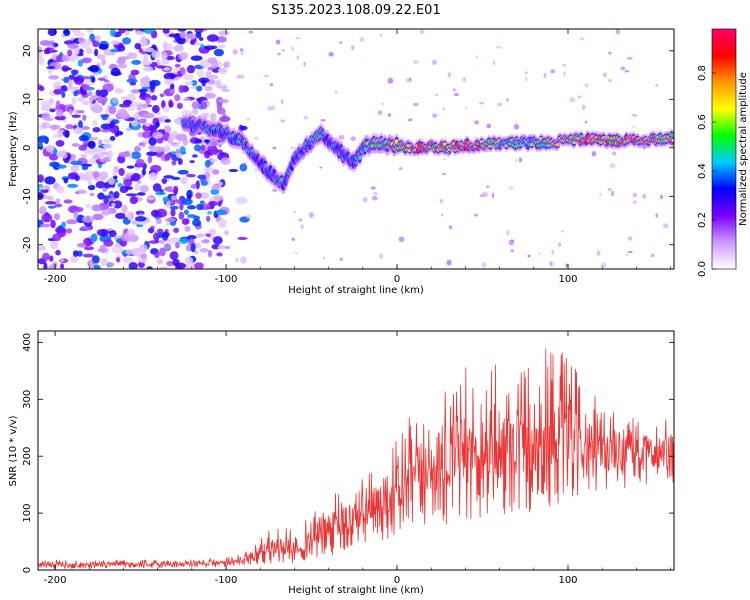 The width and height of the screenshot is (750, 600). I want to click on y-tick-label: 100, so click(27, 513).